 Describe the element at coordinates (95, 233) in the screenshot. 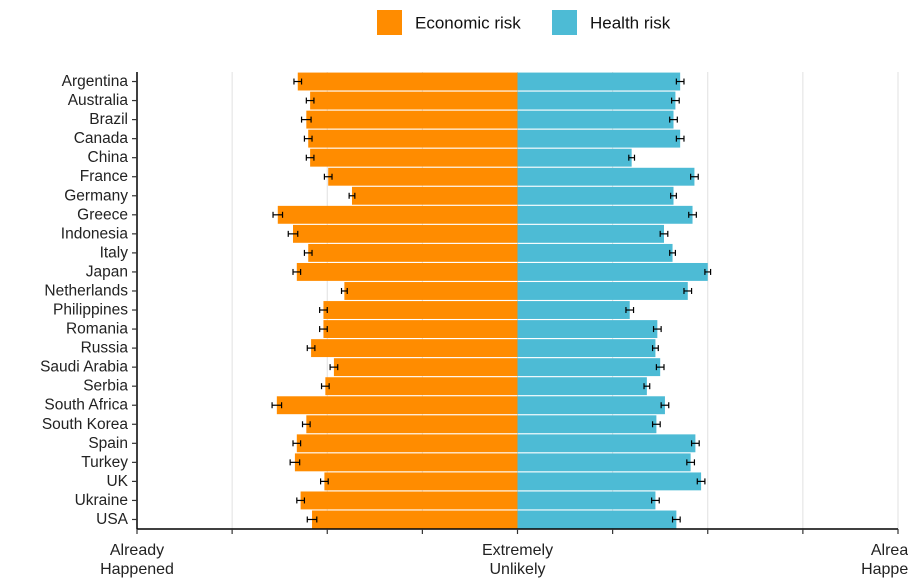

I see `category-label: Indonesia` at that location.